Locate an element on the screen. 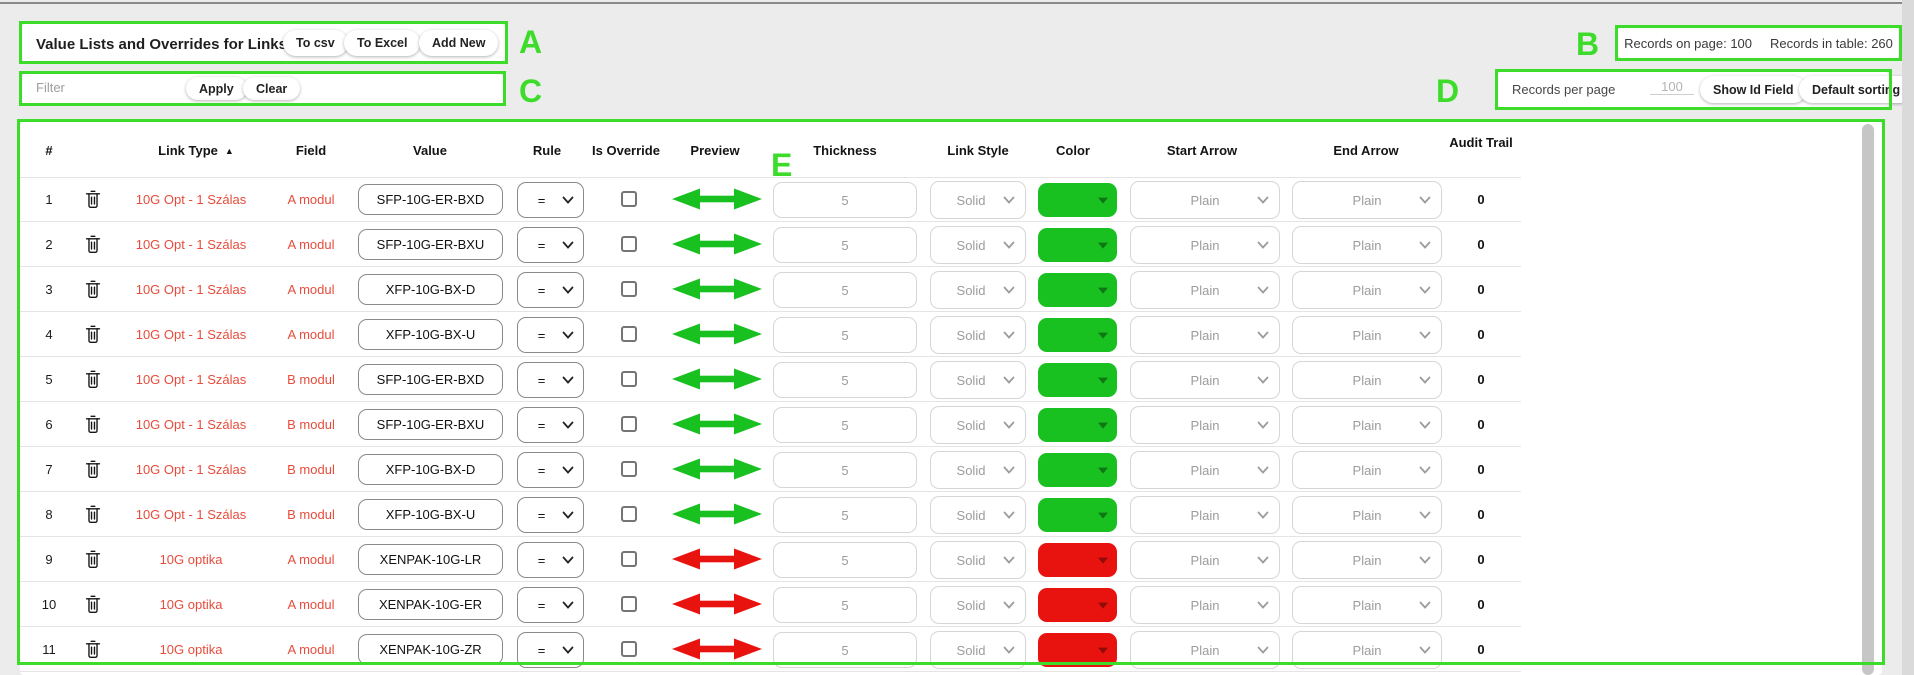 The width and height of the screenshot is (1914, 675). value-button: XENPAK-10G-ZR is located at coordinates (430, 649).